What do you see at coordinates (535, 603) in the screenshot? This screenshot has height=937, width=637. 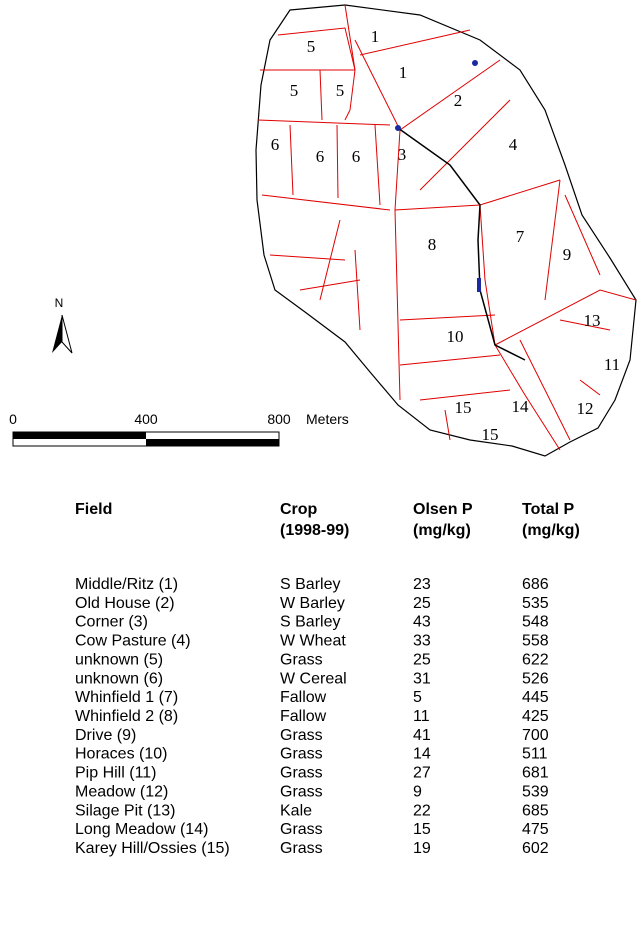 I see `table-cell: 535` at bounding box center [535, 603].